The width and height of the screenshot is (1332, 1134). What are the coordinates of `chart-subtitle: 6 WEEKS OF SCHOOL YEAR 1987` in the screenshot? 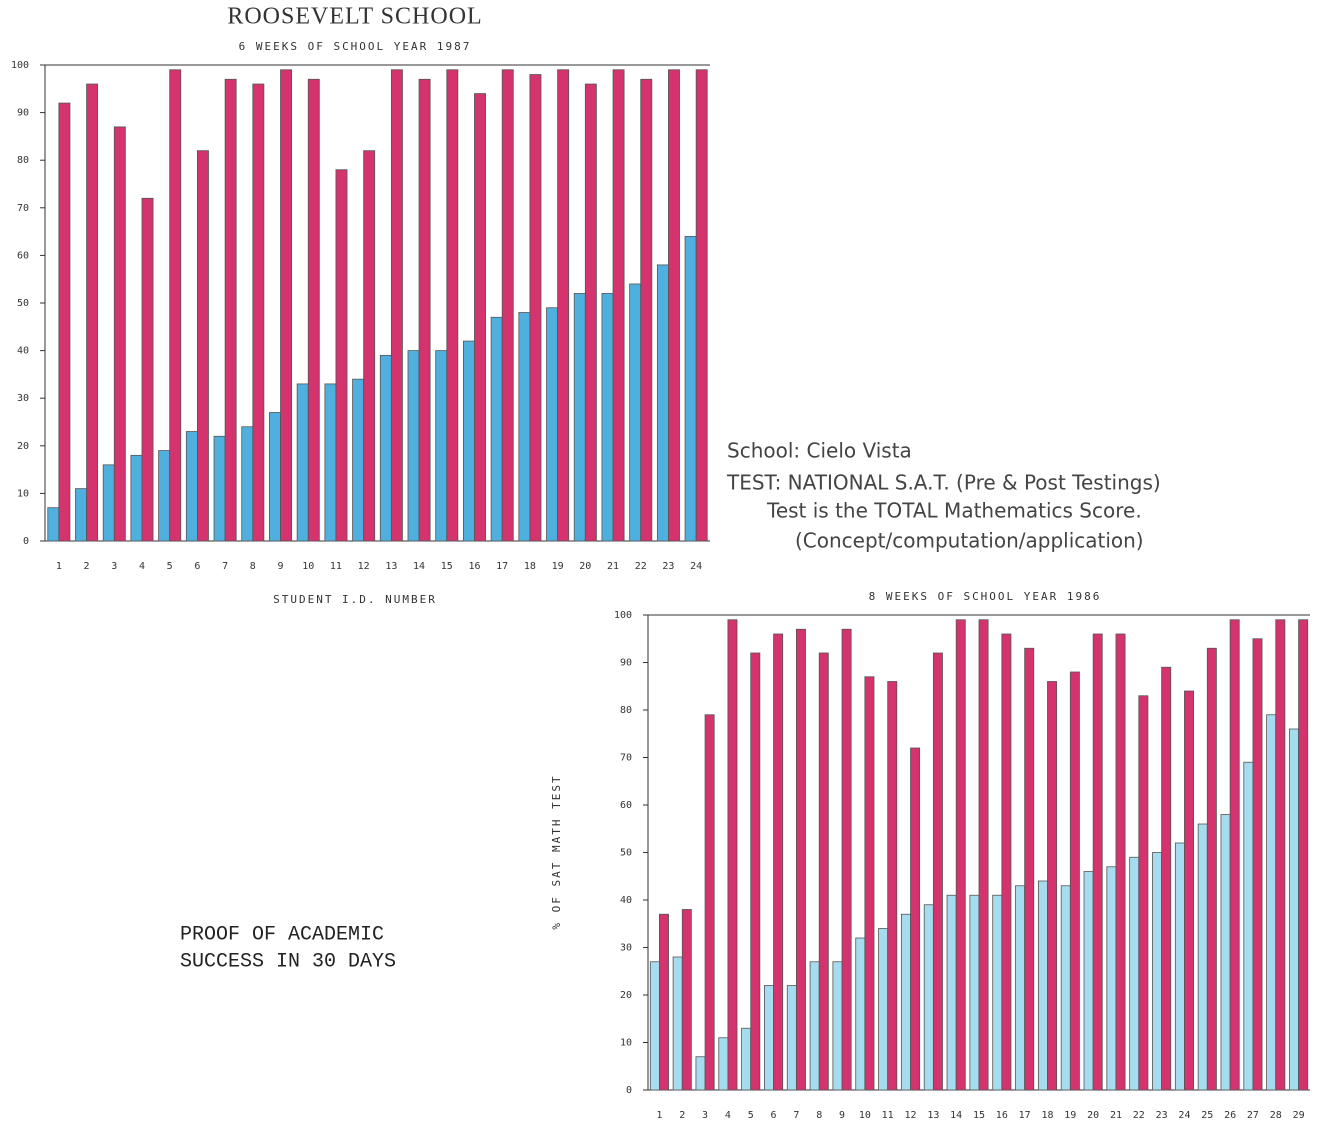 It's located at (355, 46).